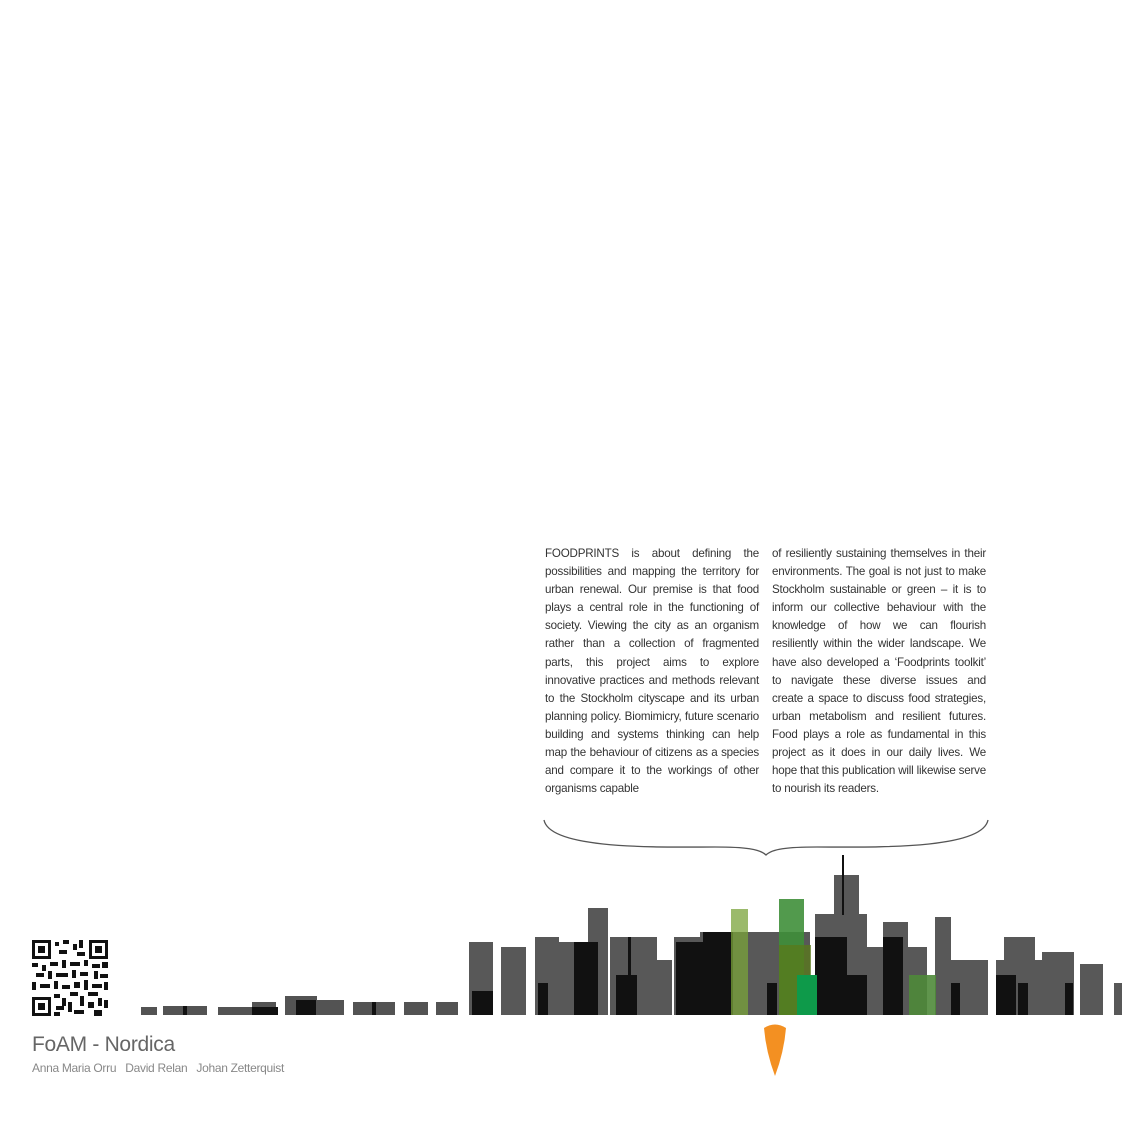  What do you see at coordinates (775, 1050) in the screenshot?
I see `carrot-icon` at bounding box center [775, 1050].